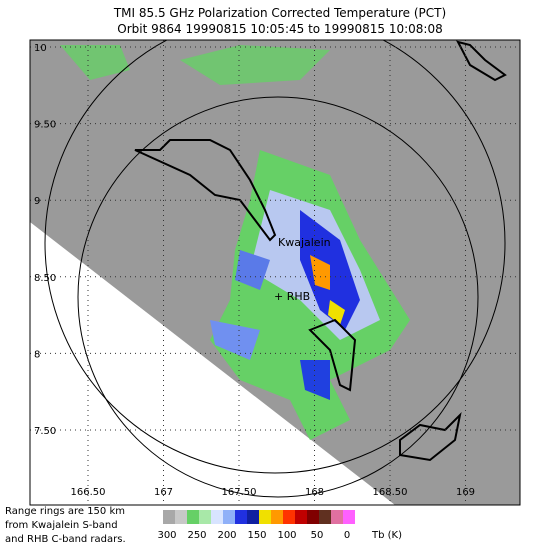  What do you see at coordinates (40, 48) in the screenshot?
I see `lat-label: 10` at bounding box center [40, 48].